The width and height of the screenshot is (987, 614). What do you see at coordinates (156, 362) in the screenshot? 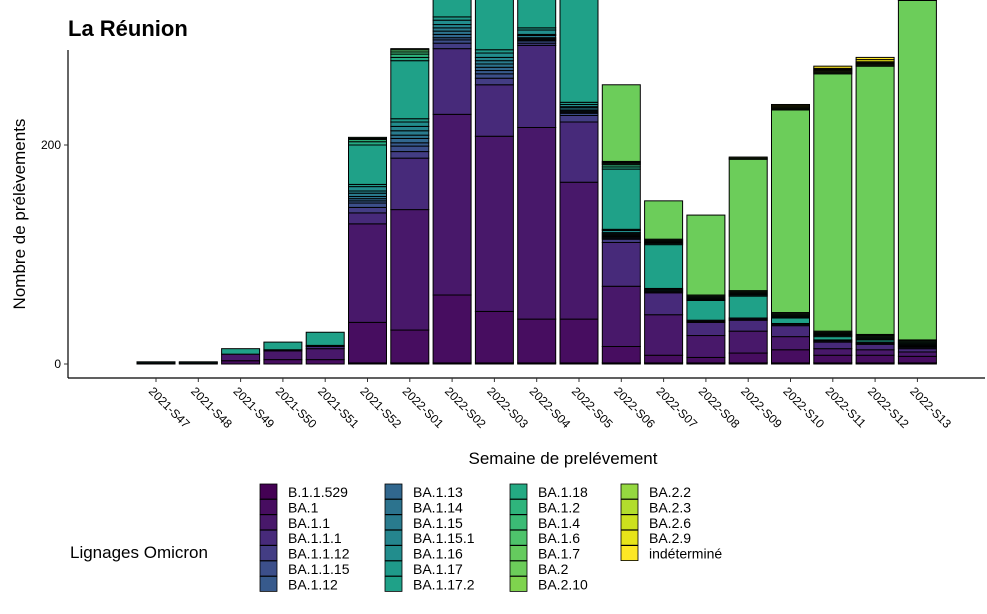
I see `bar-segment-2021-S47-BA.1.17.2` at bounding box center [156, 362].